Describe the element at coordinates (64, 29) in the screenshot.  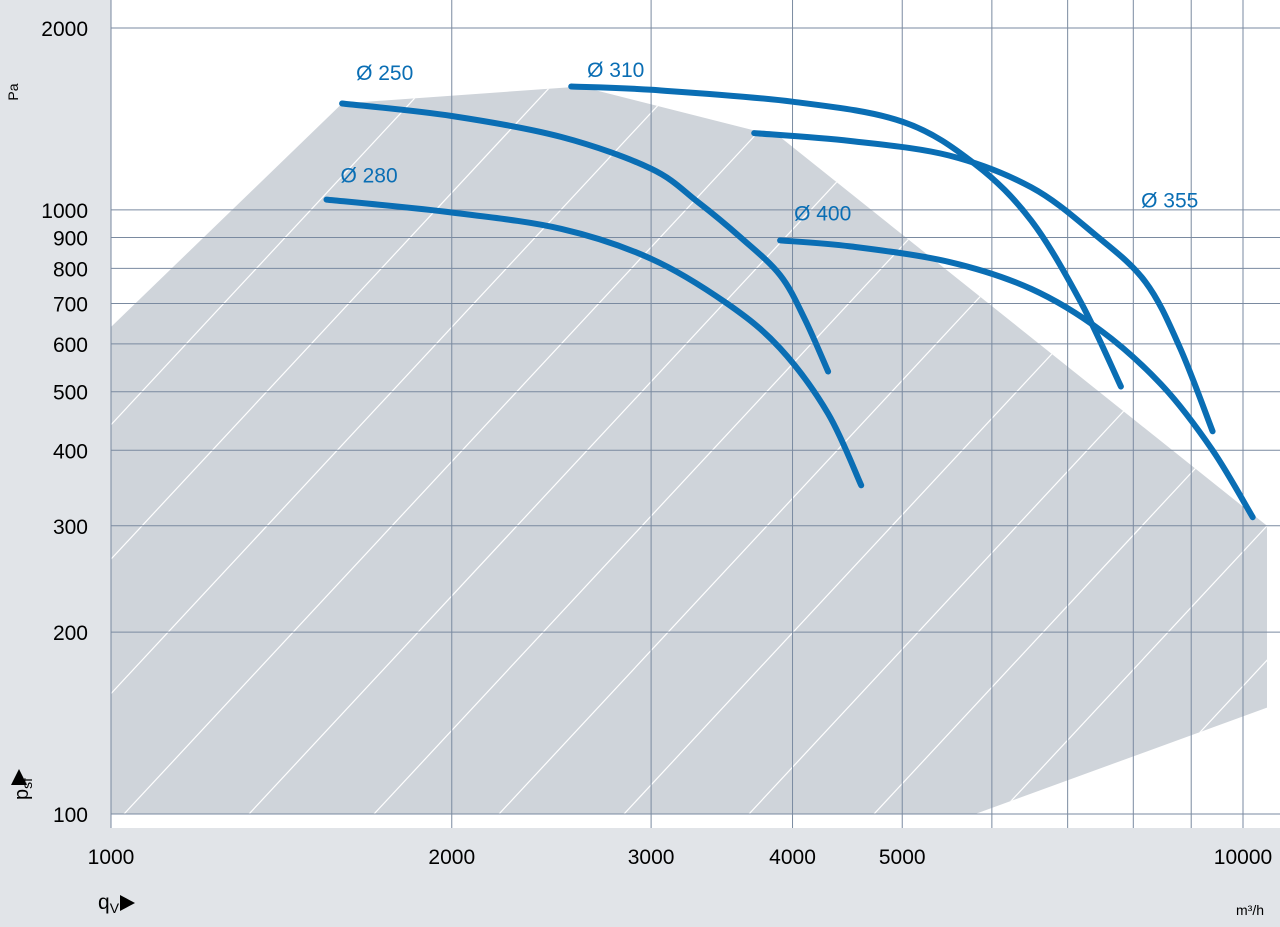
I see `y-tick-label: 2000` at that location.